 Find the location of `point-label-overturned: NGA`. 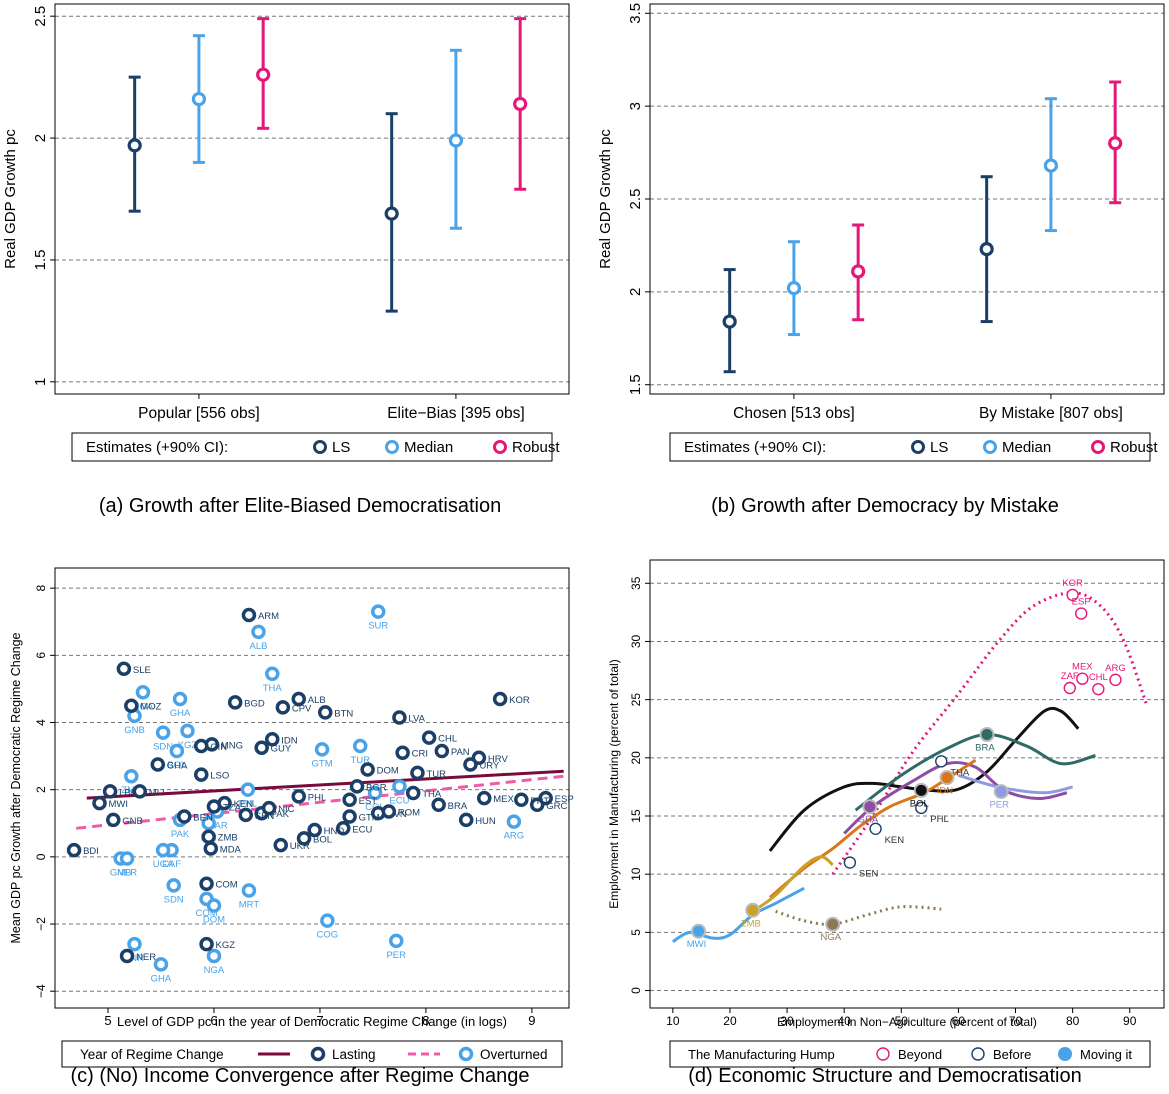

point-label-overturned: NGA is located at coordinates (214, 970).